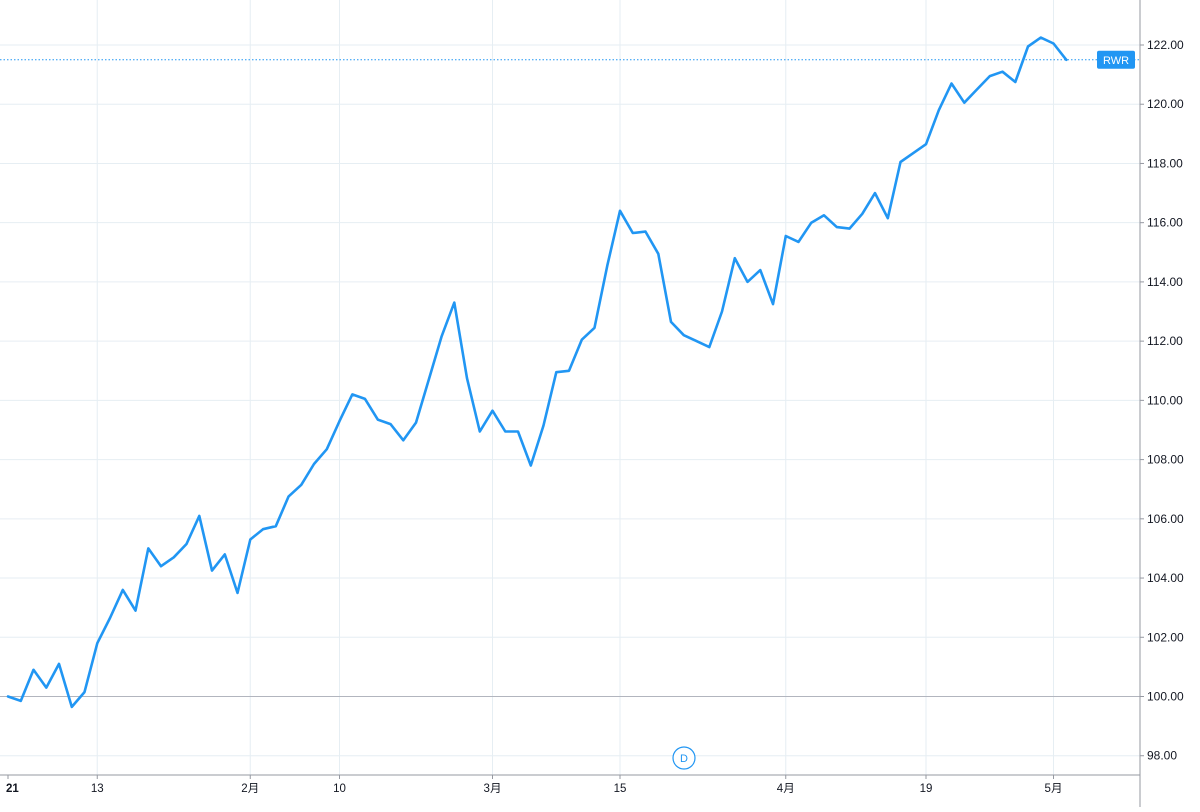 This screenshot has width=1200, height=812. What do you see at coordinates (1165, 637) in the screenshot?
I see `y-tick-label: 102.00` at bounding box center [1165, 637].